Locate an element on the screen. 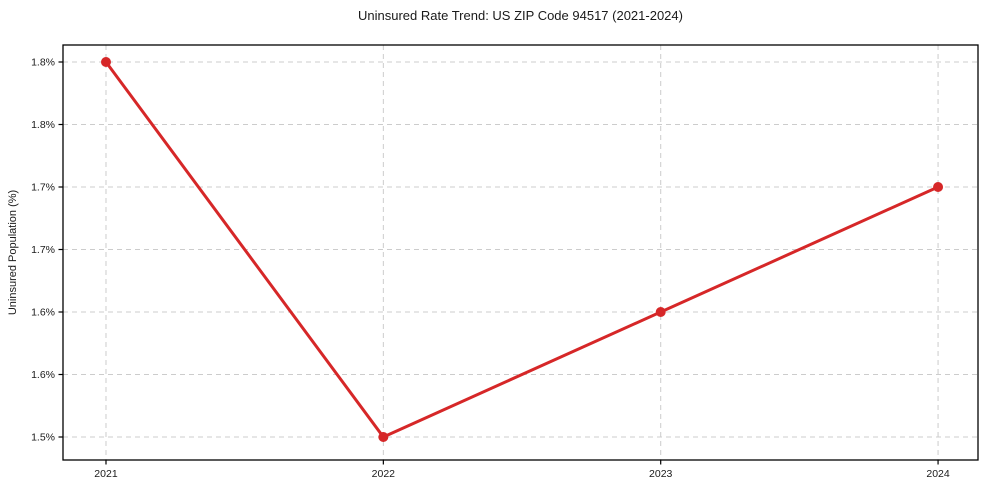 Image resolution: width=989 pixels, height=490 pixels. x-tick-label: 2024 is located at coordinates (938, 474).